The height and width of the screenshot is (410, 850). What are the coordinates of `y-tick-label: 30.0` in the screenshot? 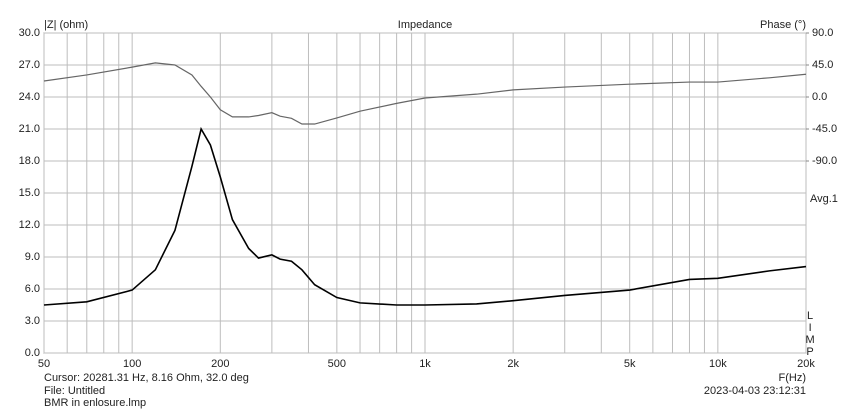 It's located at (29, 33).